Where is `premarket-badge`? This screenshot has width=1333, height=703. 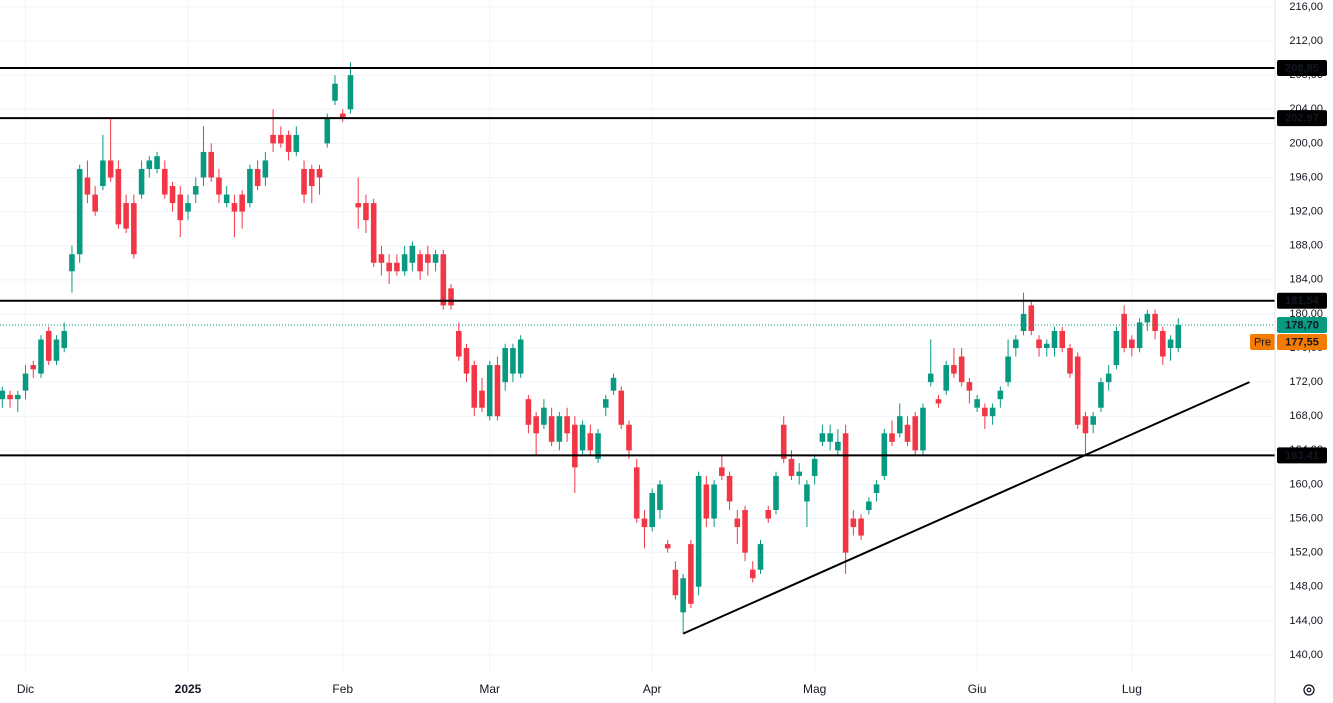
premarket-badge is located at coordinates (1262, 342).